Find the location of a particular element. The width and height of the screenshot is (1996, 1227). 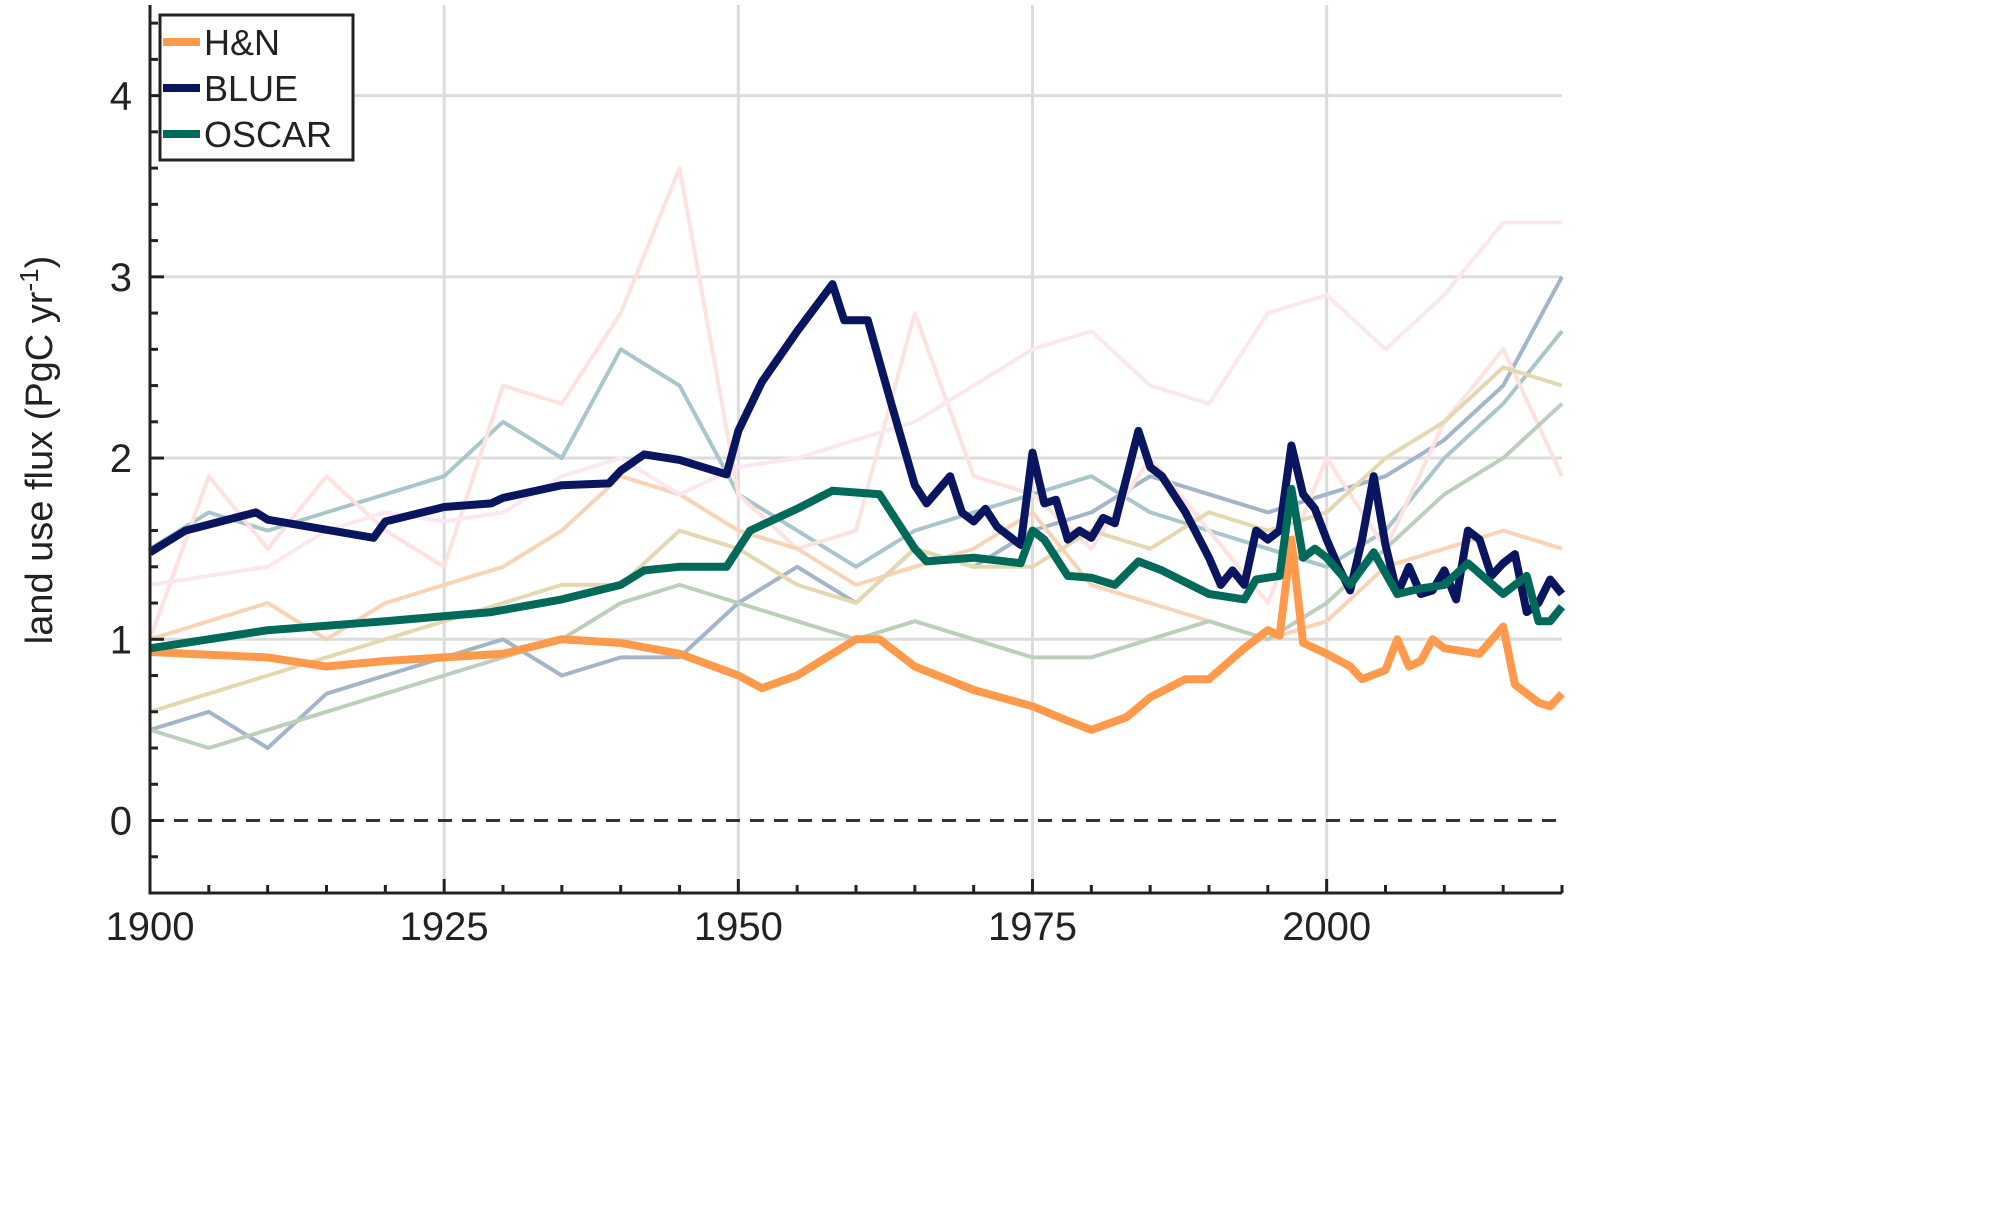

series-line-hn is located at coordinates (857, 634).